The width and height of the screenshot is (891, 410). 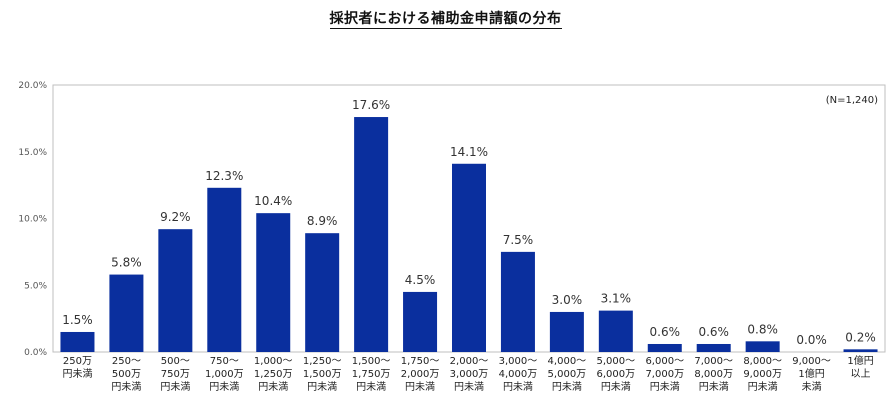 I want to click on data-label: 8.9%, so click(x=322, y=221).